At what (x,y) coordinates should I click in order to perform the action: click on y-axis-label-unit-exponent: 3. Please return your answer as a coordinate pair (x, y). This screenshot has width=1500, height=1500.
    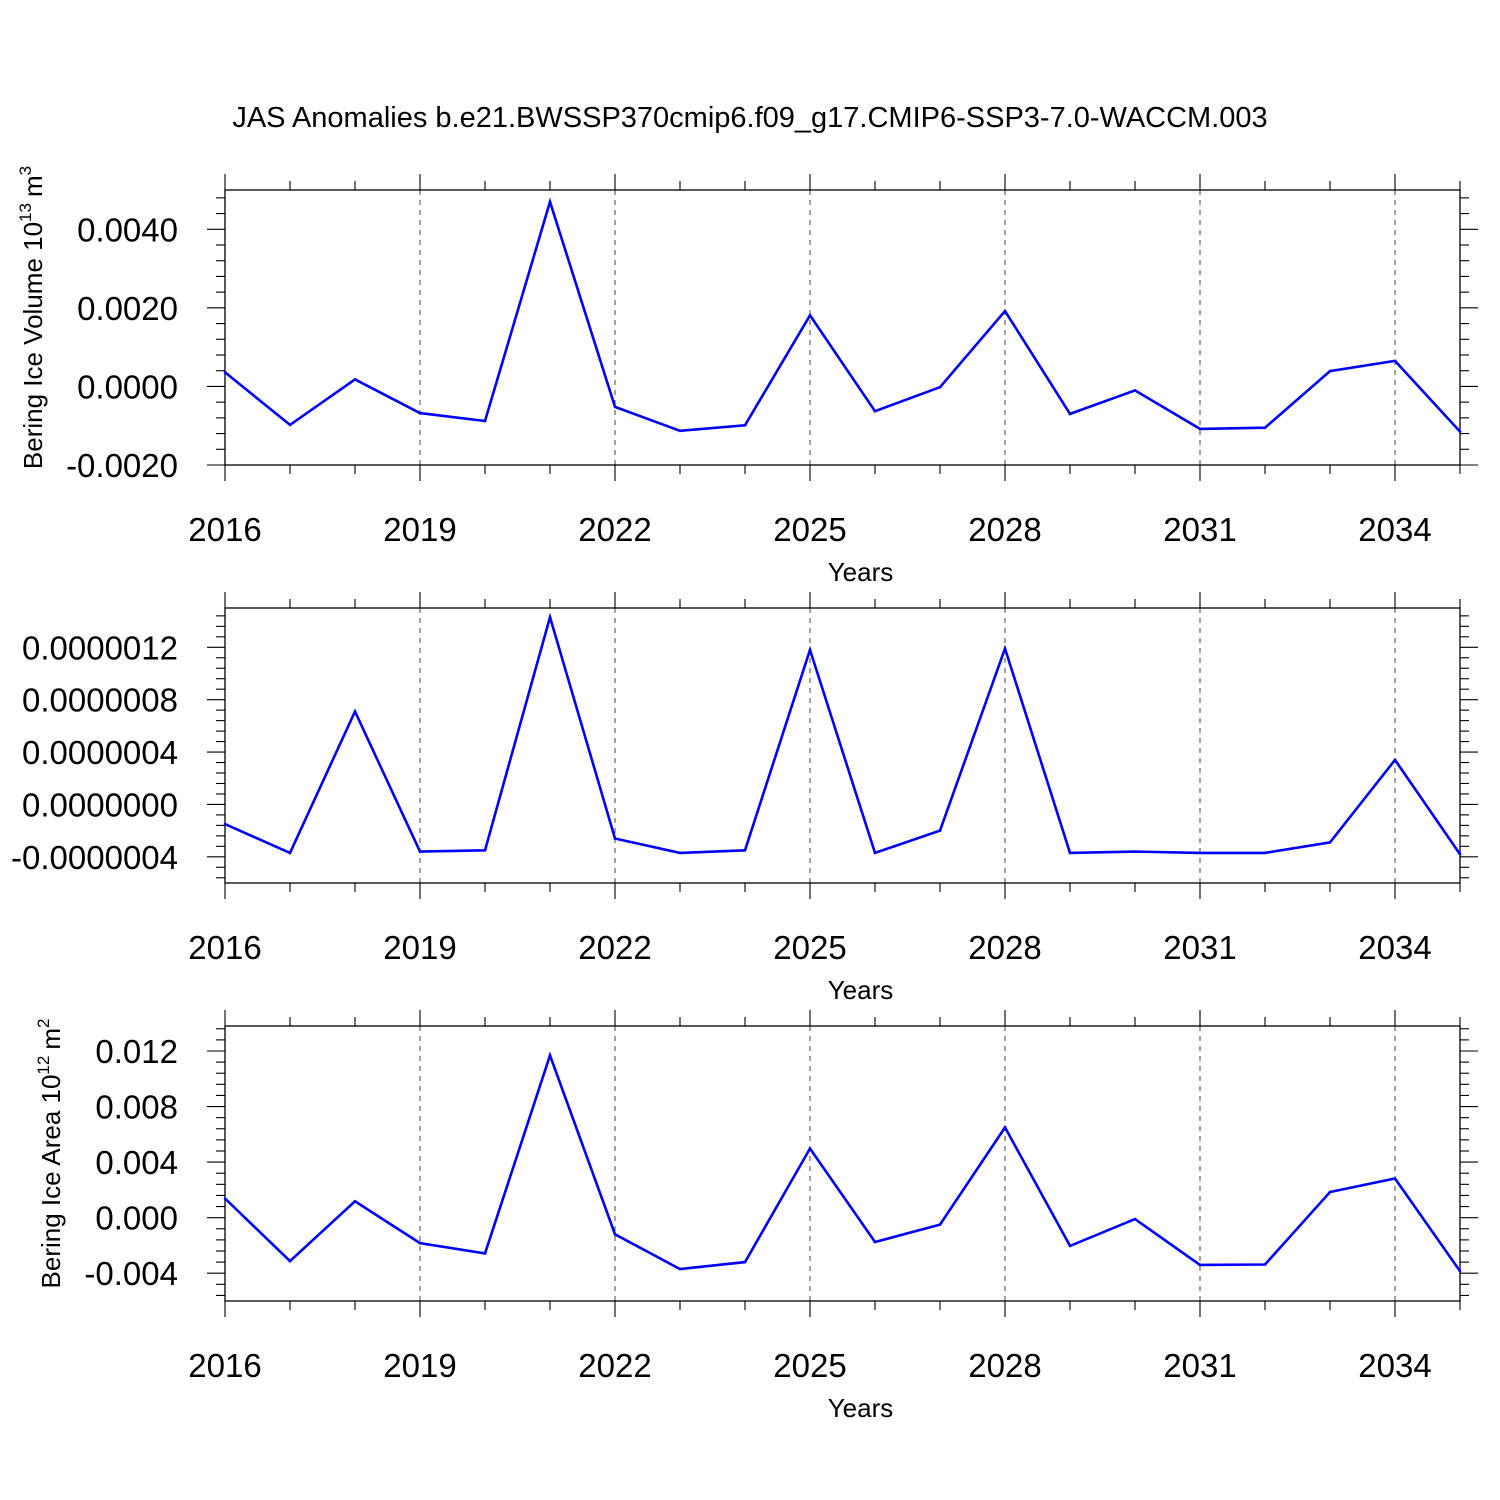
    Looking at the image, I should click on (25, 170).